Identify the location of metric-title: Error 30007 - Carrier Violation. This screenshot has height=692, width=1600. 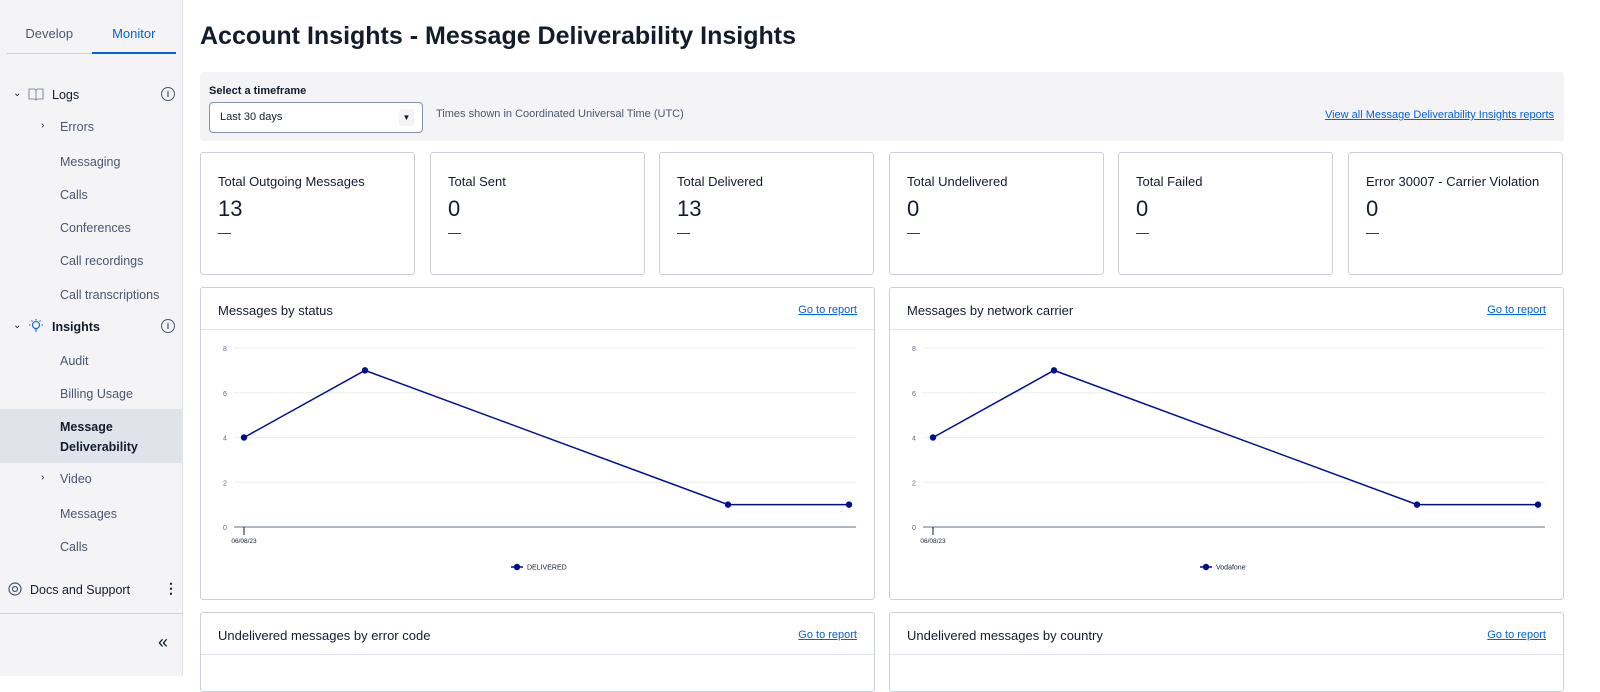
(1453, 181).